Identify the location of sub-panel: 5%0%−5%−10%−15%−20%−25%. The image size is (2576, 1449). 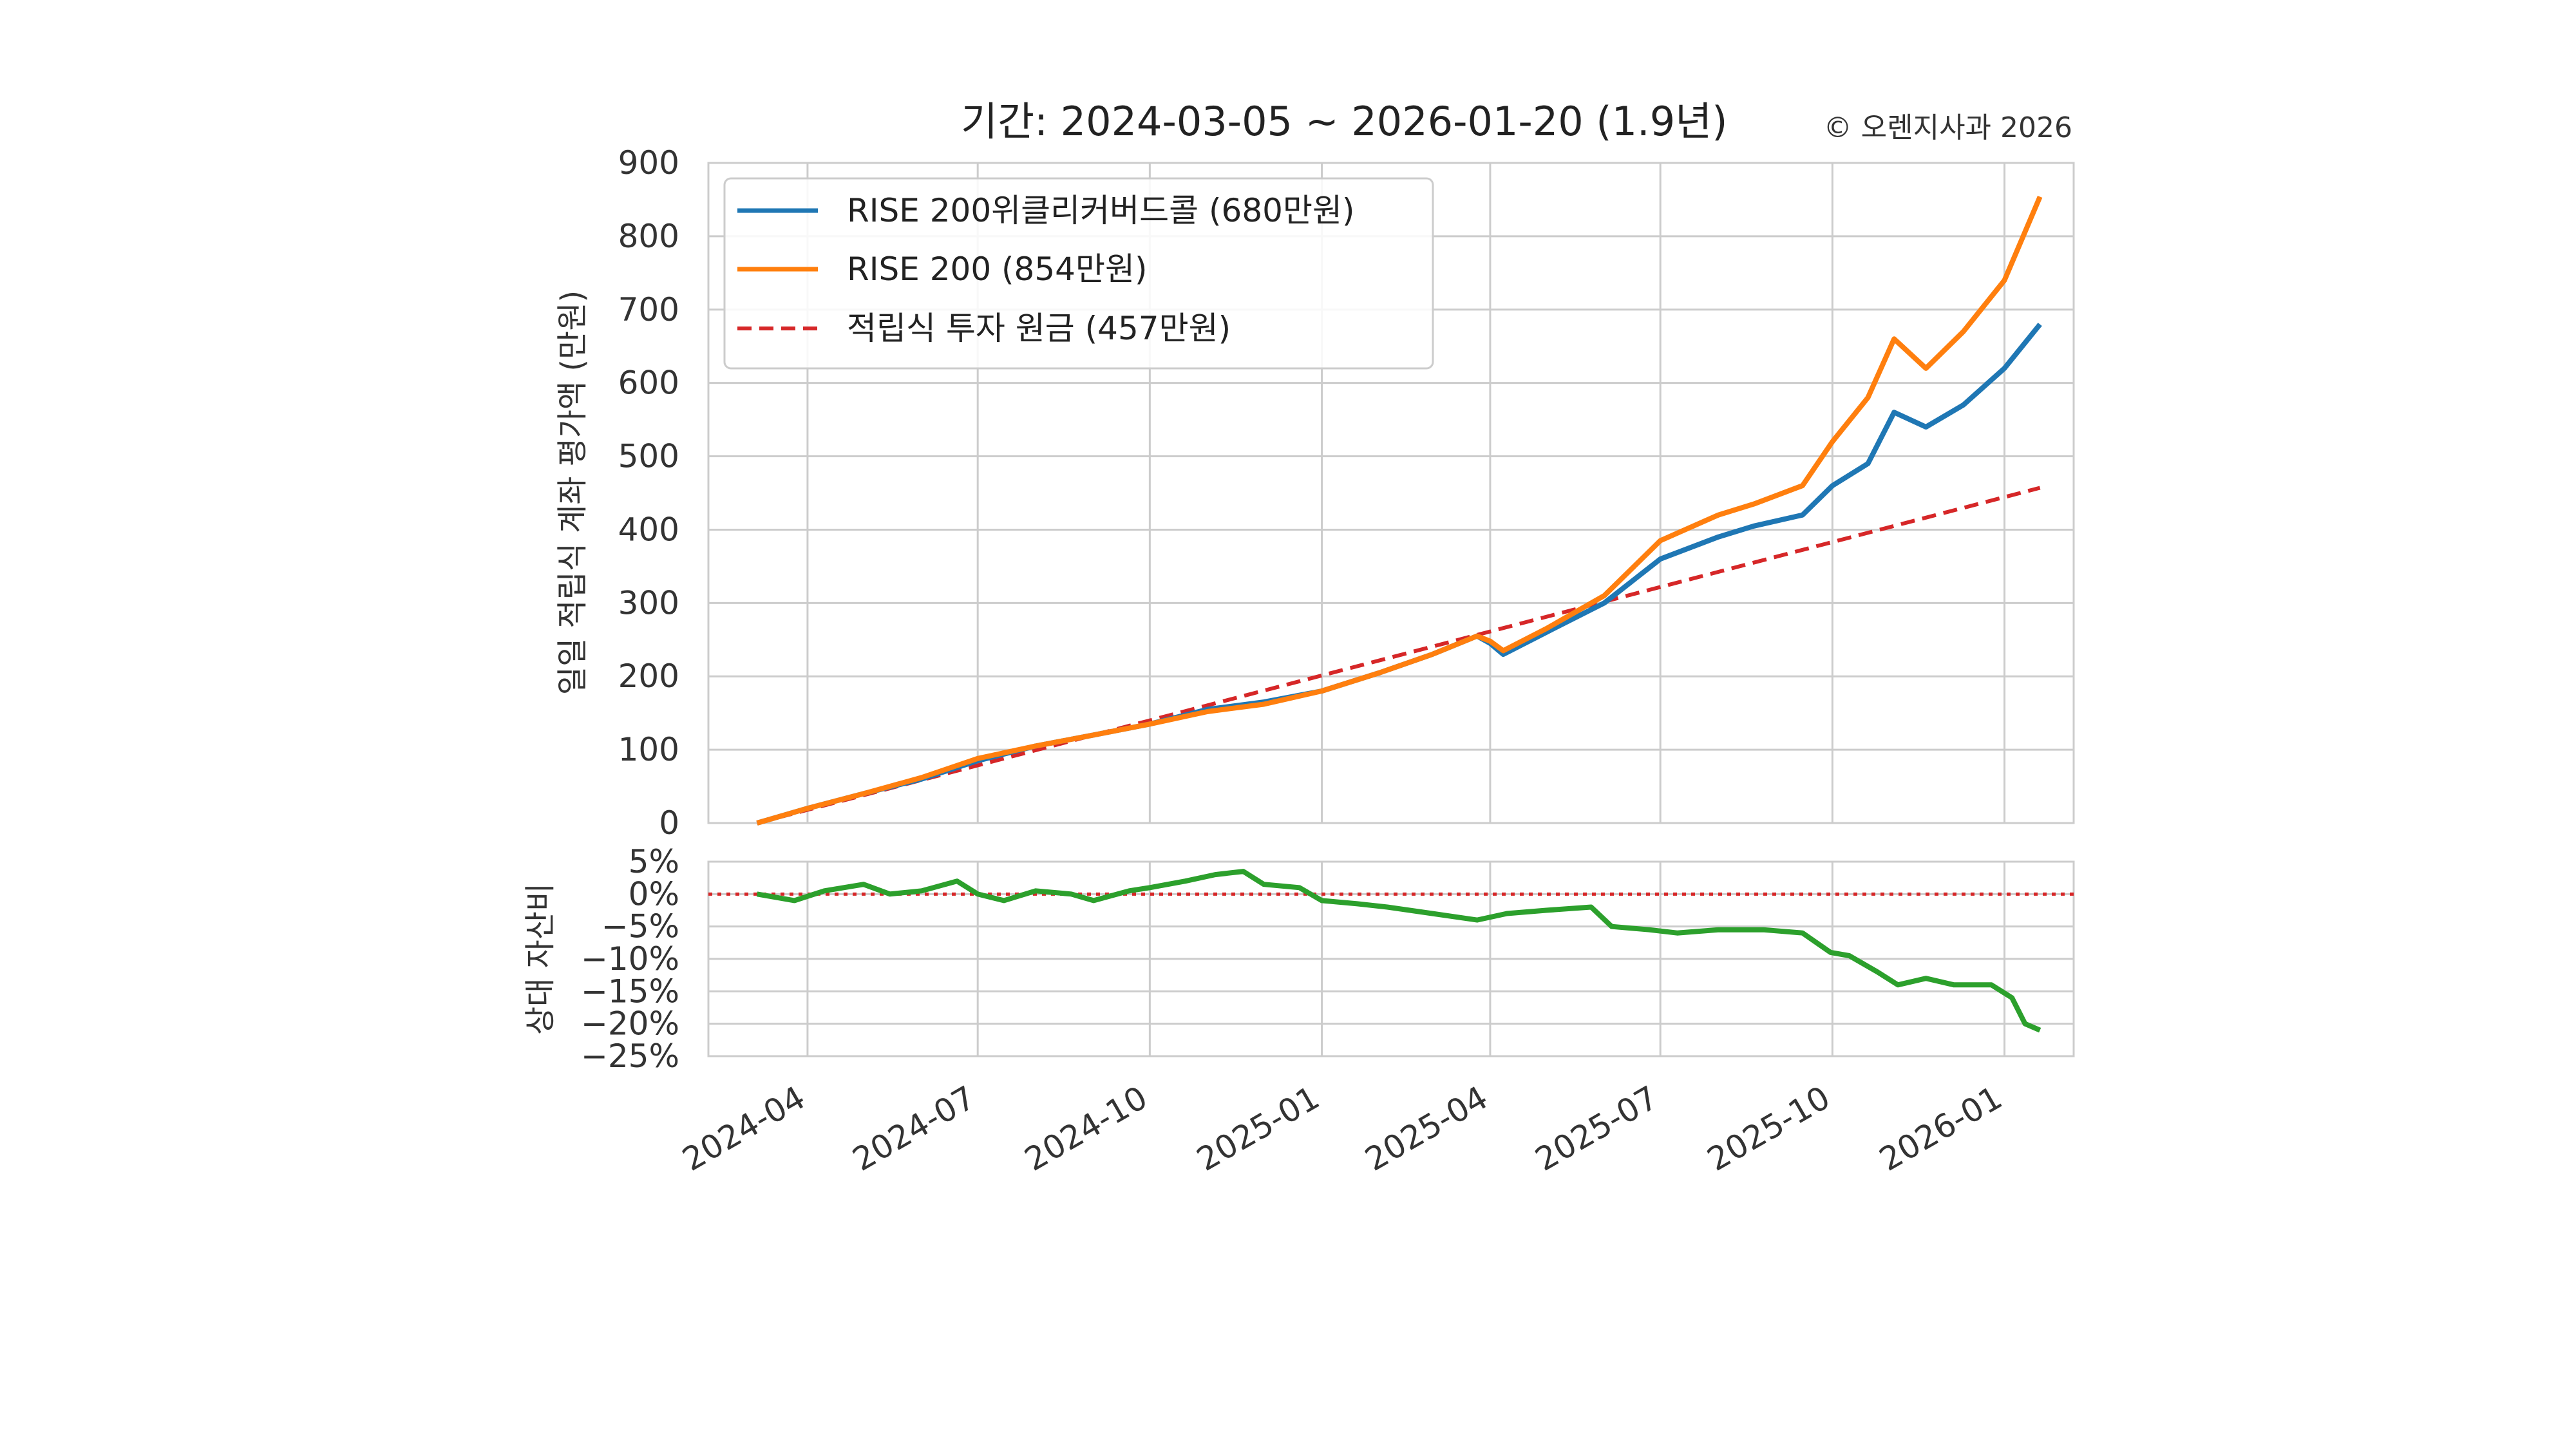
(1328, 959).